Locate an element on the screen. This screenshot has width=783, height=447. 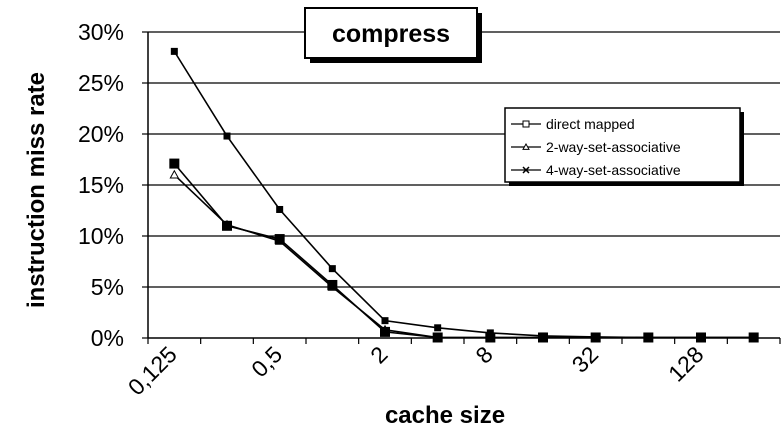
legend-label: 2-way-set-associative is located at coordinates (613, 147).